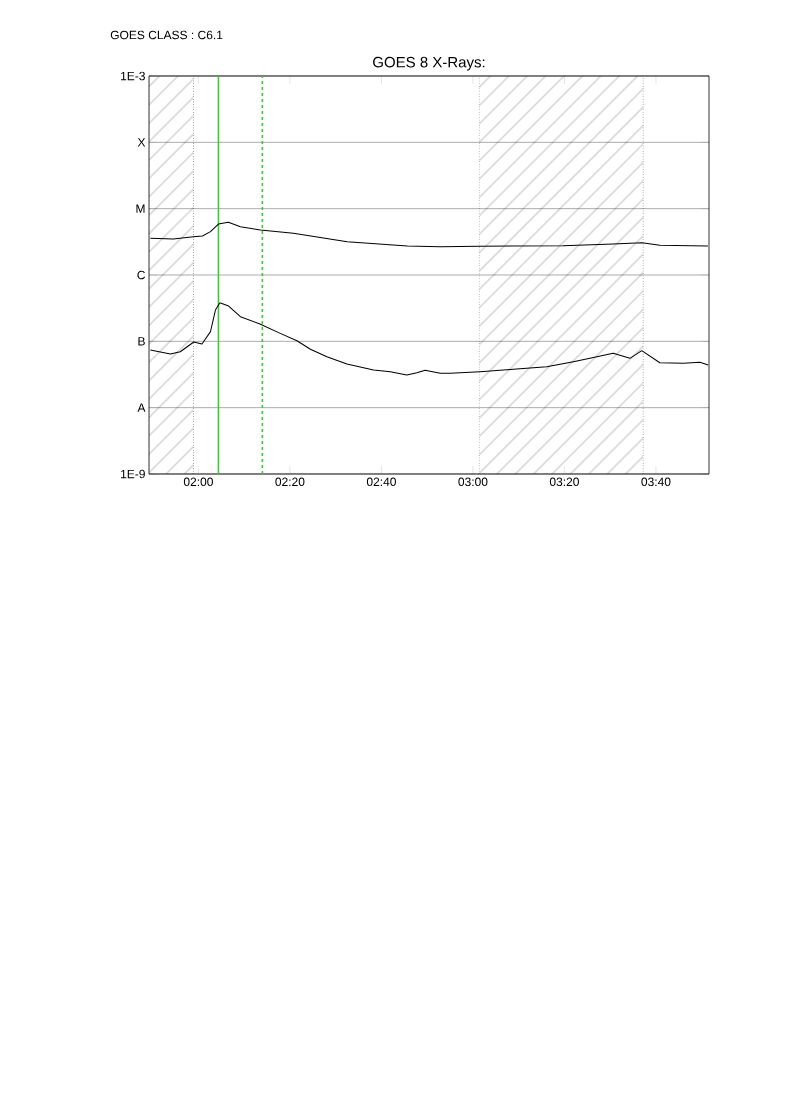 This screenshot has height=1118, width=790. Describe the element at coordinates (564, 482) in the screenshot. I see `x-tick-label: 03:20` at that location.